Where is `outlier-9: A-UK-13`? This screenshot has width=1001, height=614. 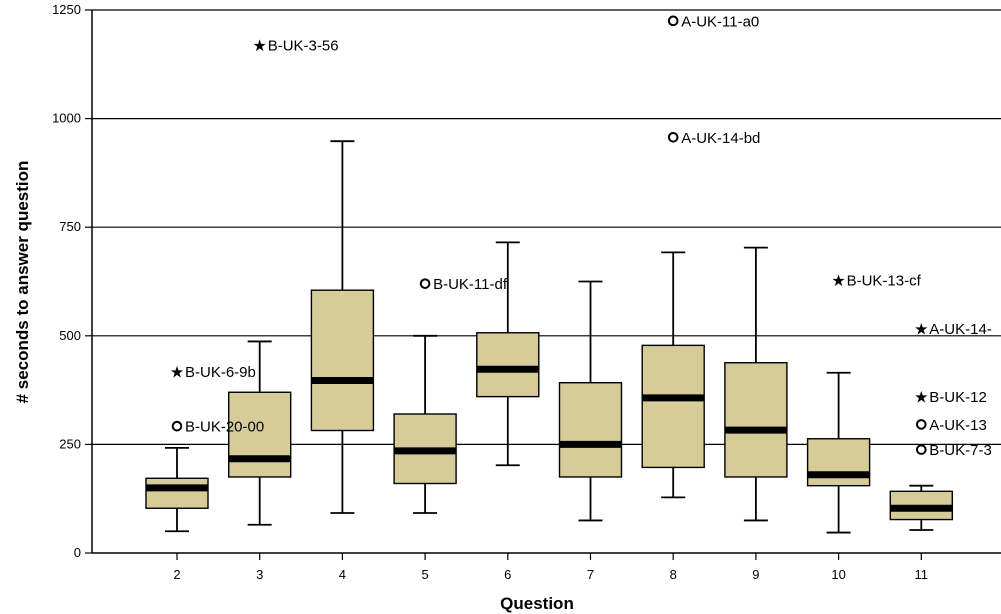 outlier-9: A-UK-13 is located at coordinates (951, 425).